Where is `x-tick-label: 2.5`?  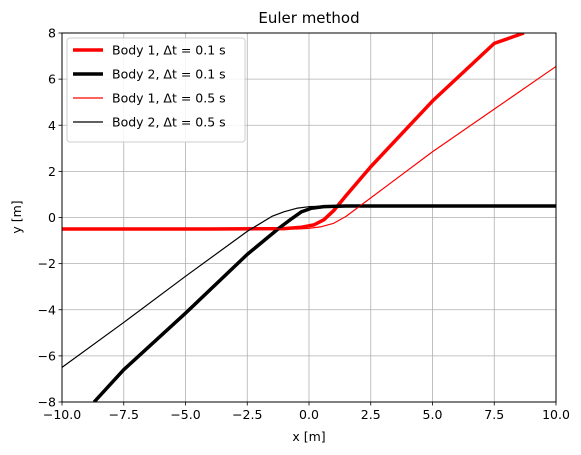
x-tick-label: 2.5 is located at coordinates (371, 414).